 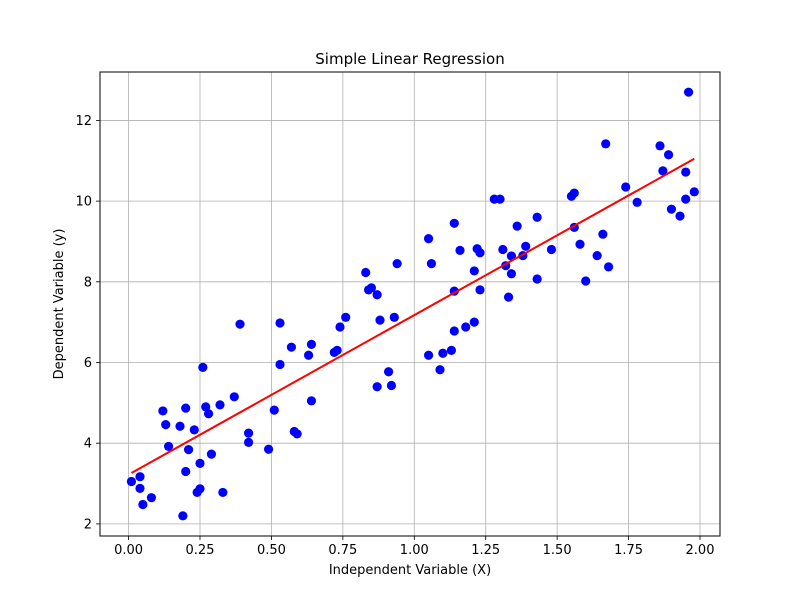 What do you see at coordinates (128, 550) in the screenshot?
I see `x-tick-label: 0.00` at bounding box center [128, 550].